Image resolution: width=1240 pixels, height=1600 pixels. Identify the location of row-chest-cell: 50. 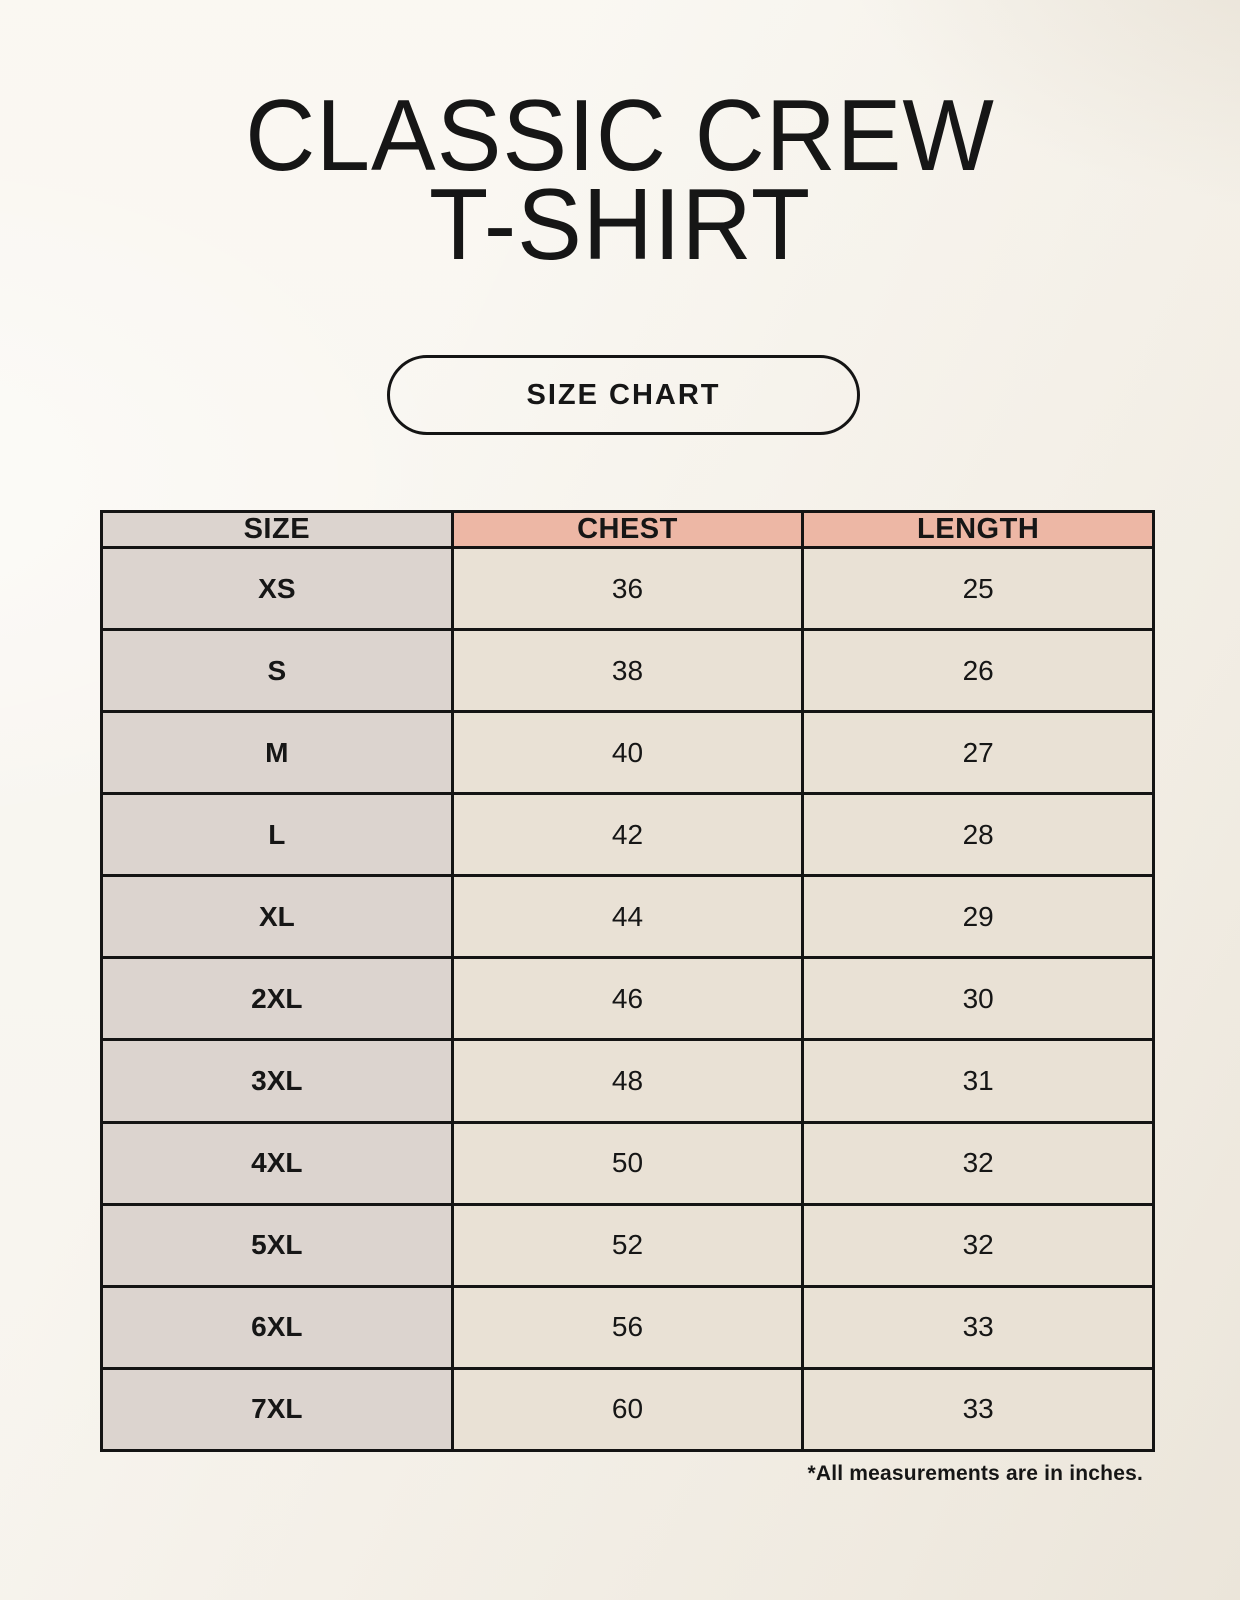
(627, 1163).